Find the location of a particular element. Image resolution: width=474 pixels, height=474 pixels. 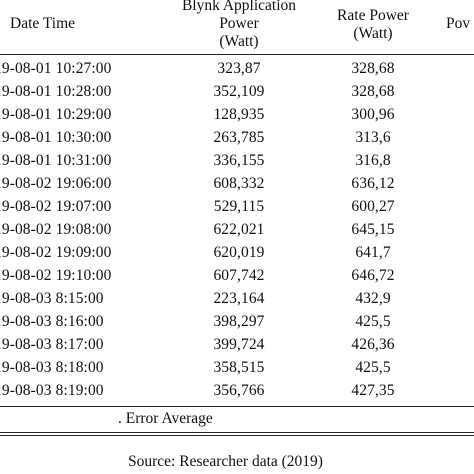

cell-date-time: 19-08-02 19:06:00 is located at coordinates (56, 183).